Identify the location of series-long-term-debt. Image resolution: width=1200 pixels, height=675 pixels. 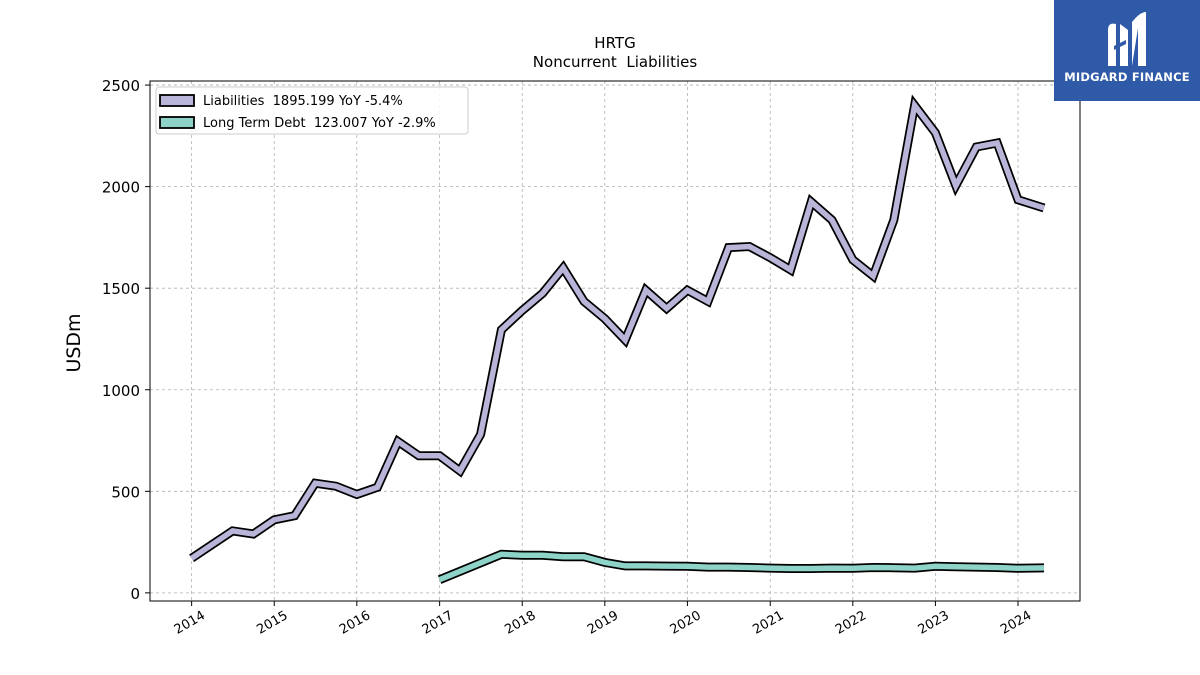
(741, 566).